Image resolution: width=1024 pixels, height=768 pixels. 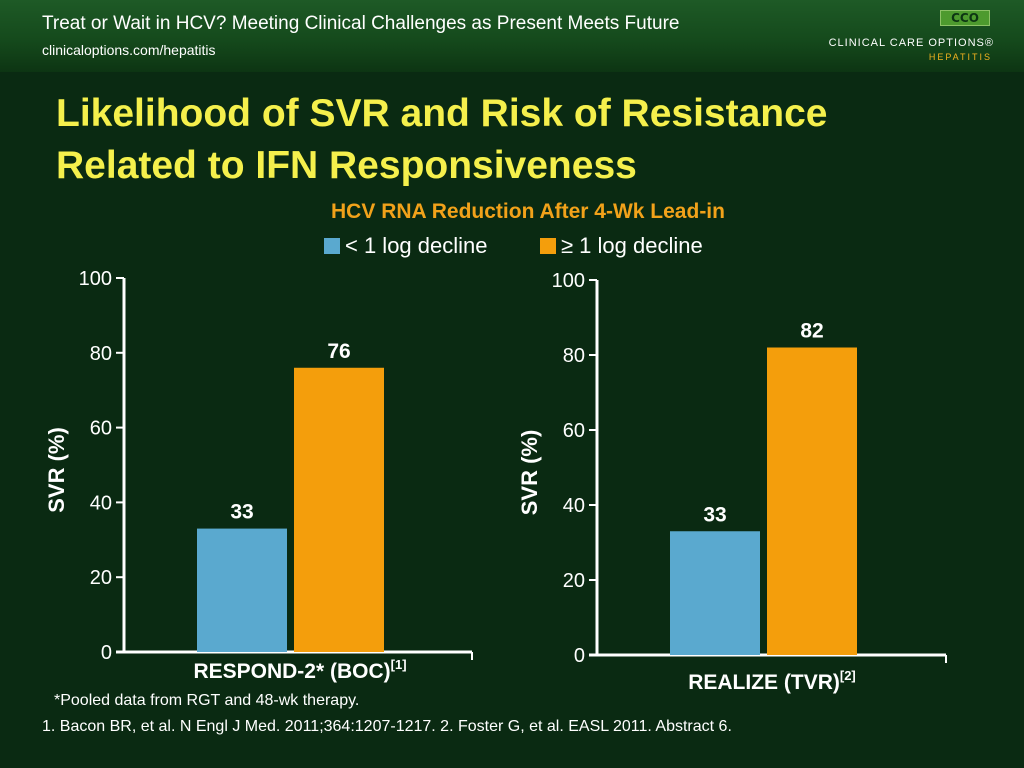 What do you see at coordinates (442, 113) in the screenshot?
I see `slide-title-line-1: Likelihood of SVR and Risk of Resistance` at bounding box center [442, 113].